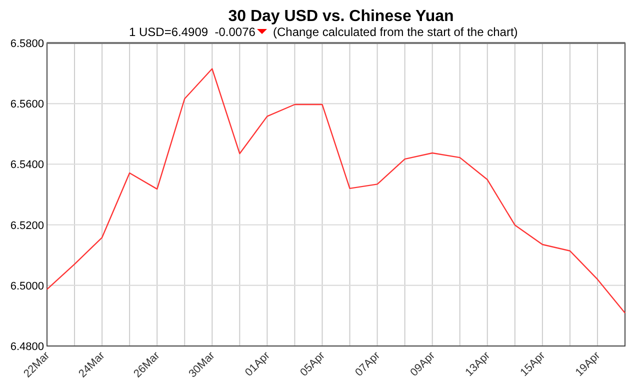 The width and height of the screenshot is (633, 378). I want to click on chart-title: 30 Day USD vs. Chinese Yuan, so click(341, 16).